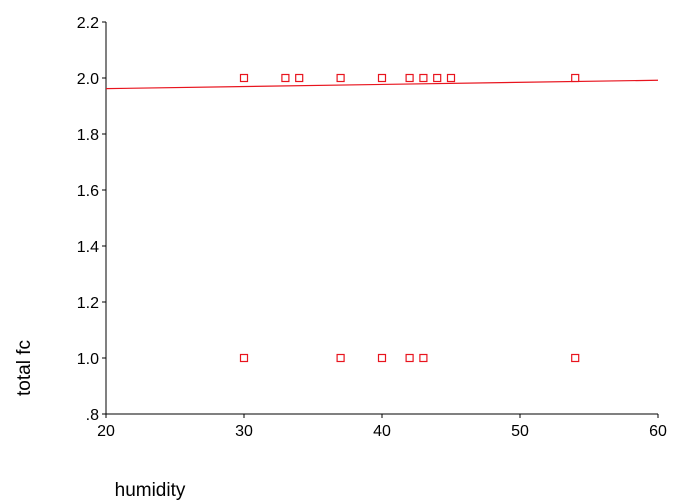  What do you see at coordinates (92, 415) in the screenshot?
I see `y-tick-label: .8` at bounding box center [92, 415].